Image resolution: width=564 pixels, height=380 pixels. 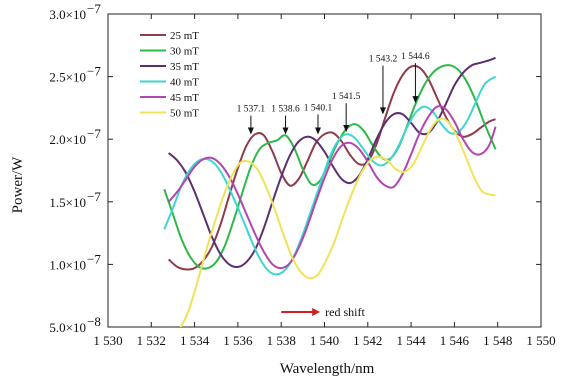 What do you see at coordinates (195, 340) in the screenshot?
I see `x-tick-label-2: 1 534` at bounding box center [195, 340].